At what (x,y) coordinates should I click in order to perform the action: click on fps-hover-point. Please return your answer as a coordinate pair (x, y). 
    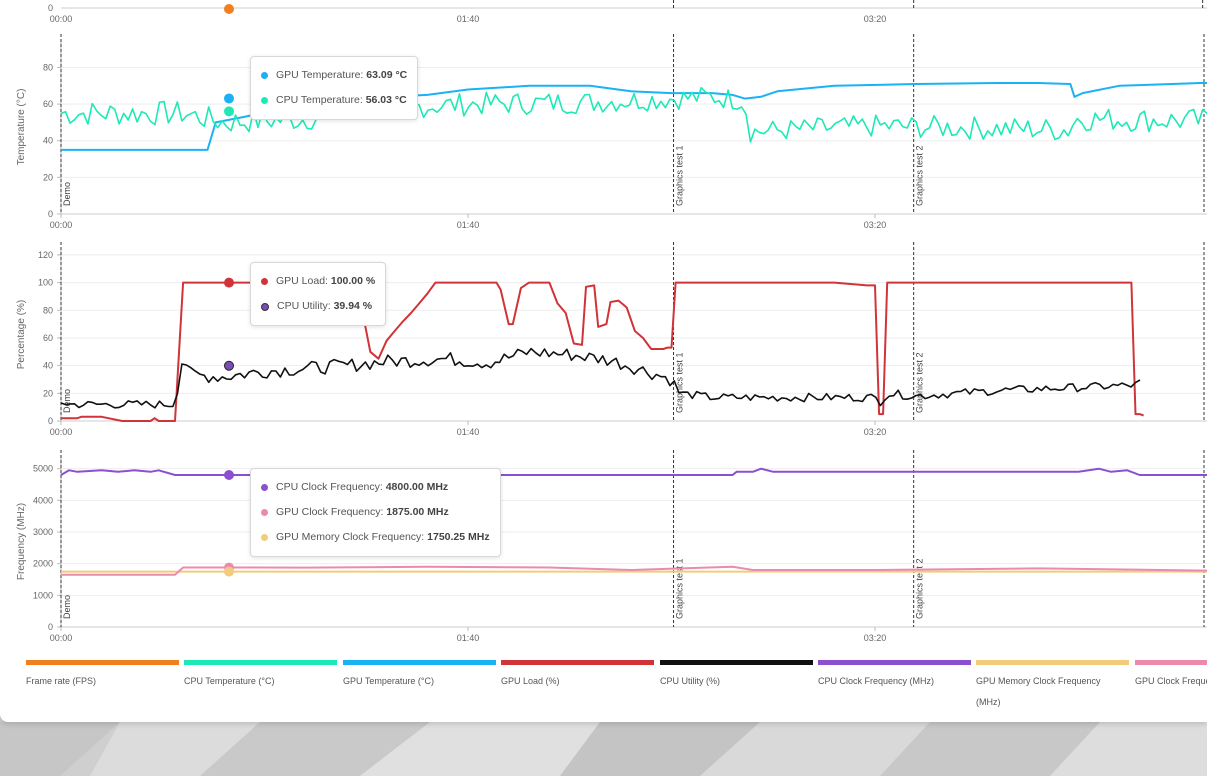
    Looking at the image, I should click on (229, 9).